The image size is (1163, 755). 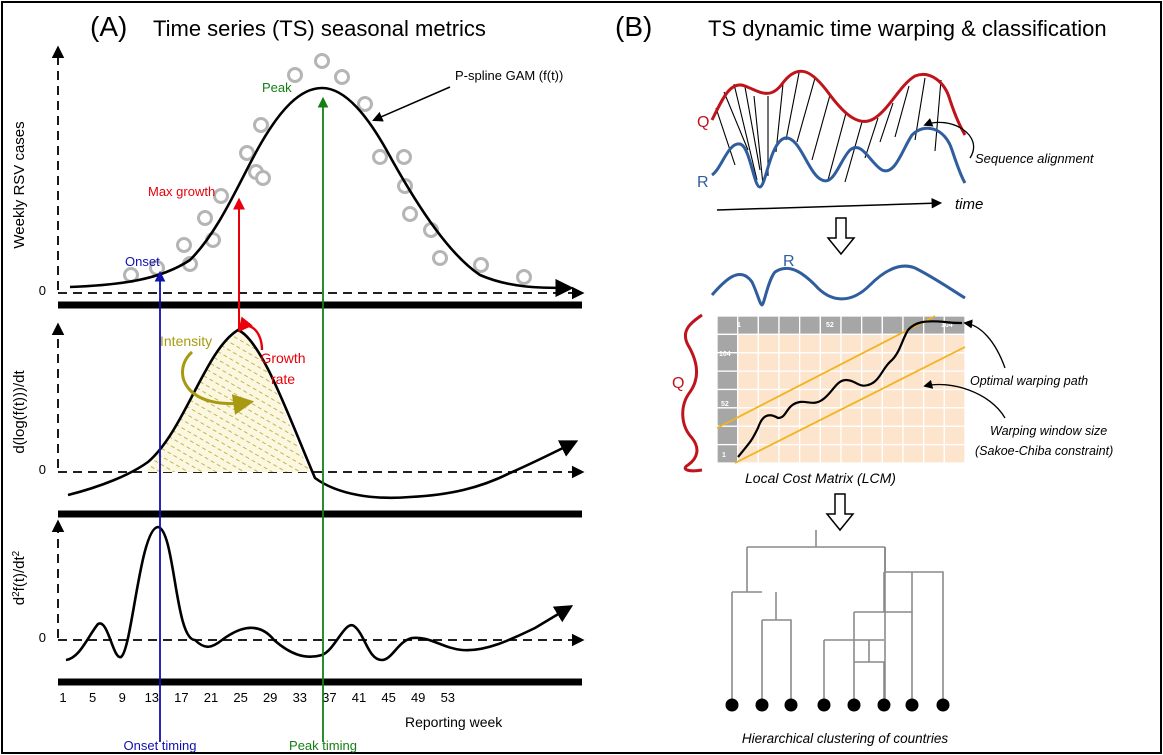 What do you see at coordinates (186, 341) in the screenshot?
I see `intensity-label: Intensity` at bounding box center [186, 341].